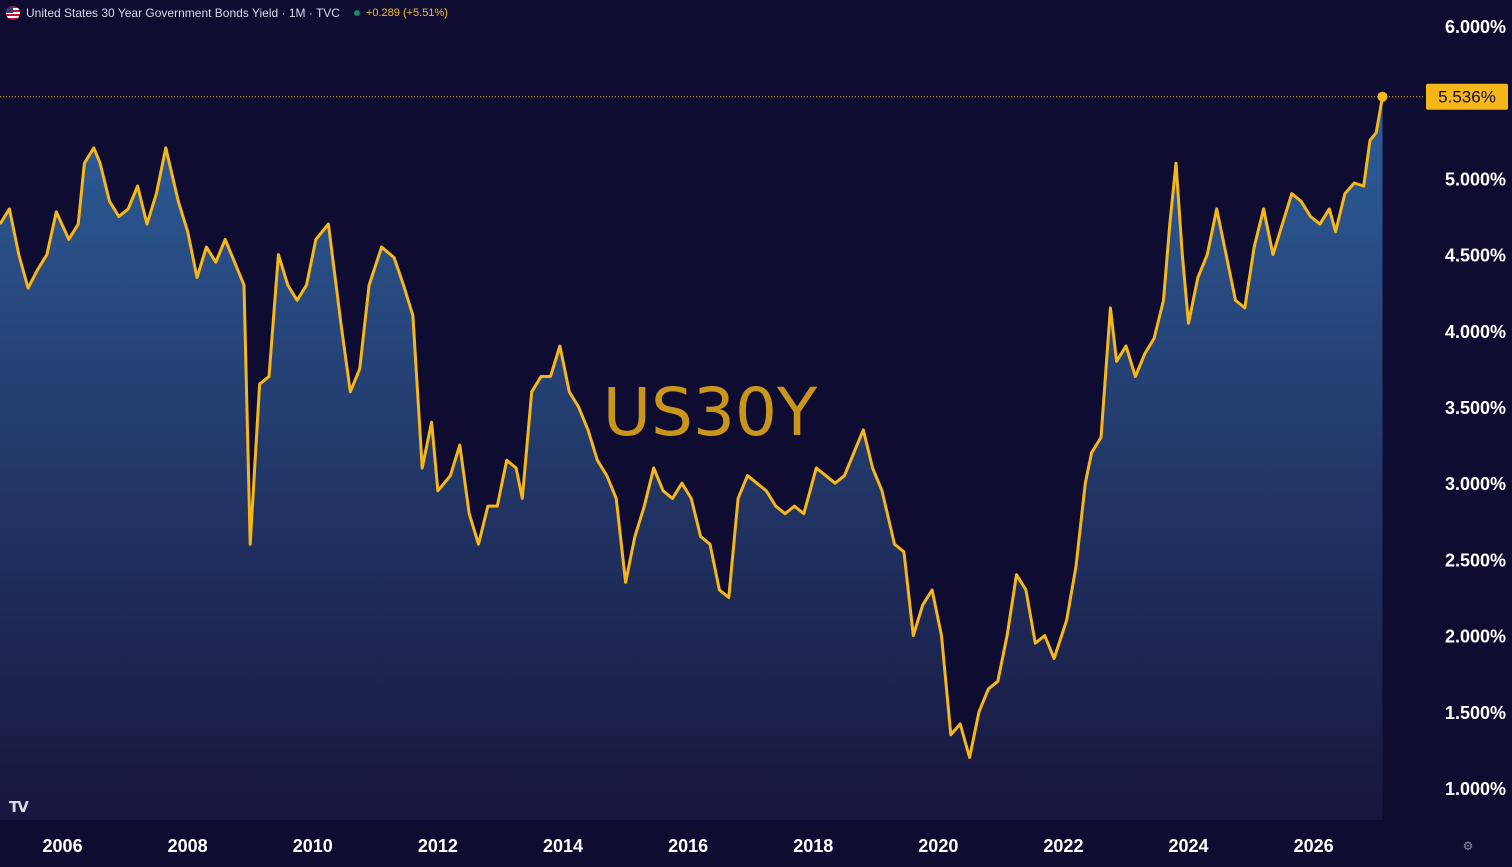 The height and width of the screenshot is (867, 1512). Describe the element at coordinates (563, 846) in the screenshot. I see `x-tick-label: 2014` at that location.